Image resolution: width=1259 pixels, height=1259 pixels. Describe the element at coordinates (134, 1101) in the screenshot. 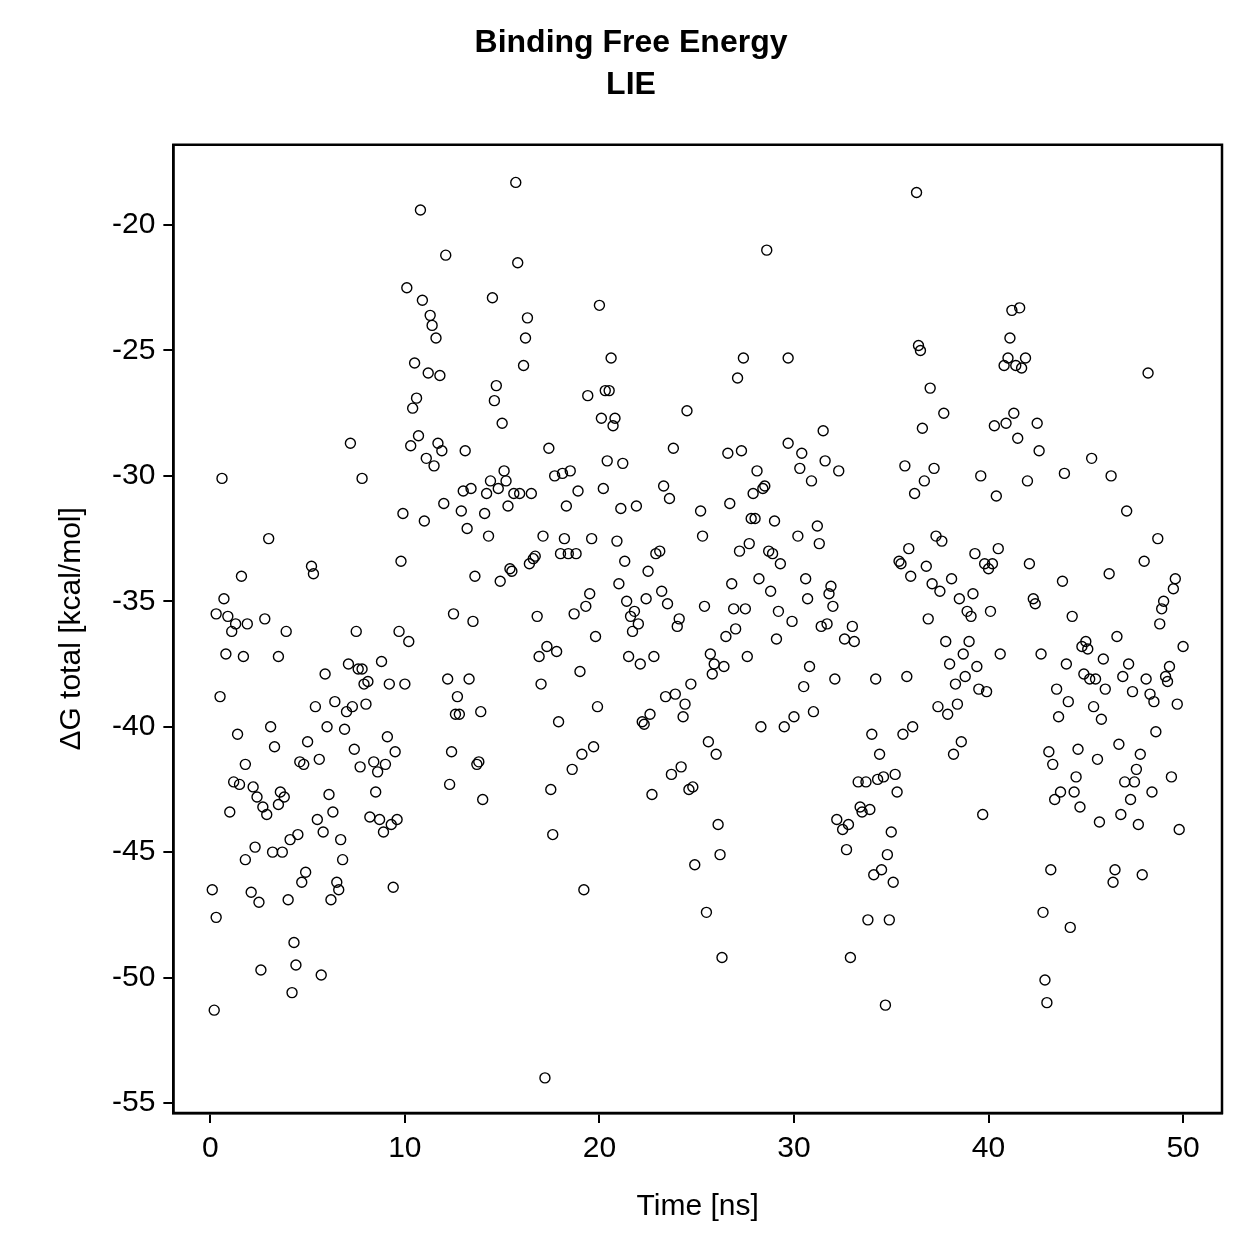

I see `y-tick-label: -55` at that location.